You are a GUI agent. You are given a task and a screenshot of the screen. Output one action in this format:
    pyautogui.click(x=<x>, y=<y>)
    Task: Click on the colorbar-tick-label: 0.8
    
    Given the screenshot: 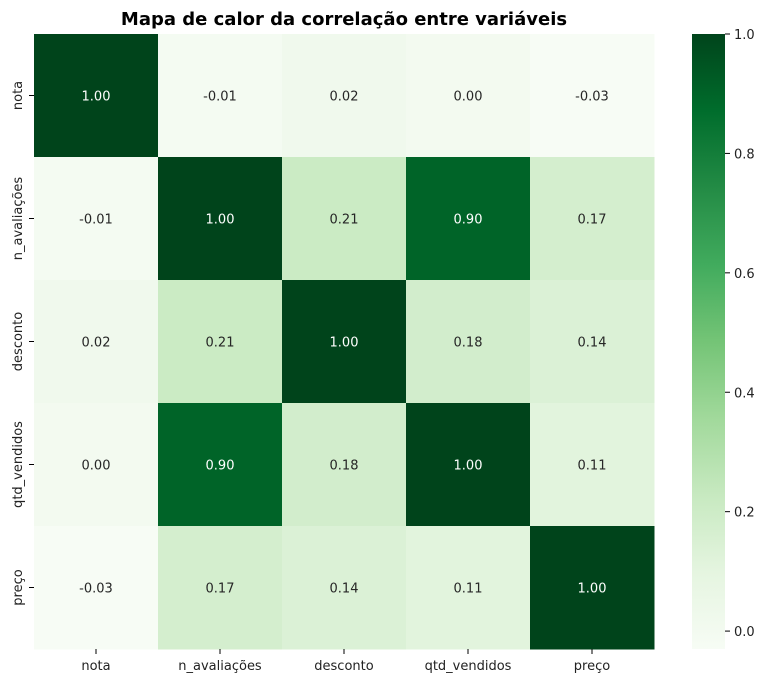 What is the action you would take?
    pyautogui.click(x=744, y=154)
    